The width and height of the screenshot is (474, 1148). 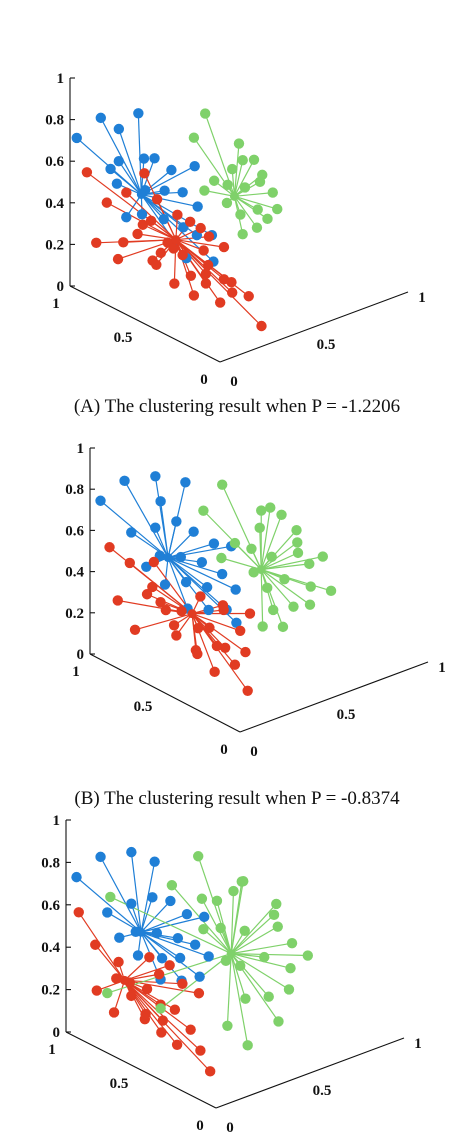 I want to click on z-tick-label: 0.8, so click(x=54, y=121).